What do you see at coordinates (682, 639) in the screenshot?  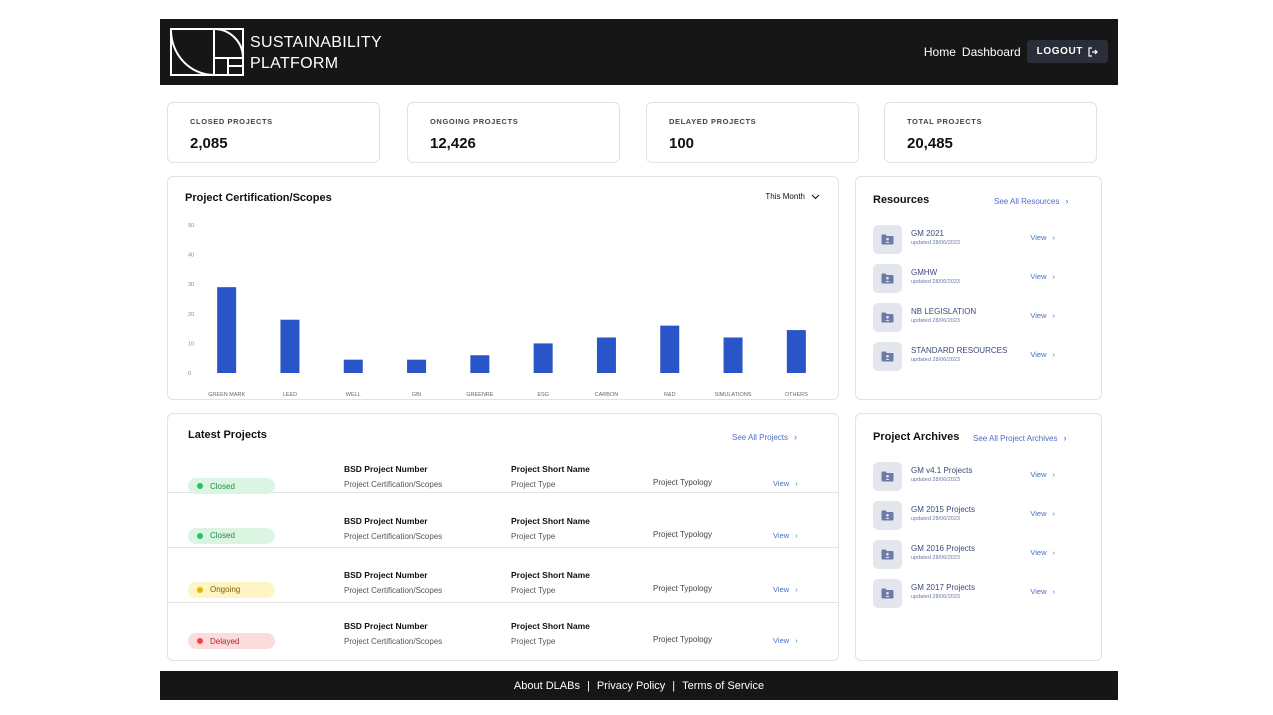 I see `project-typology: Project Typology` at bounding box center [682, 639].